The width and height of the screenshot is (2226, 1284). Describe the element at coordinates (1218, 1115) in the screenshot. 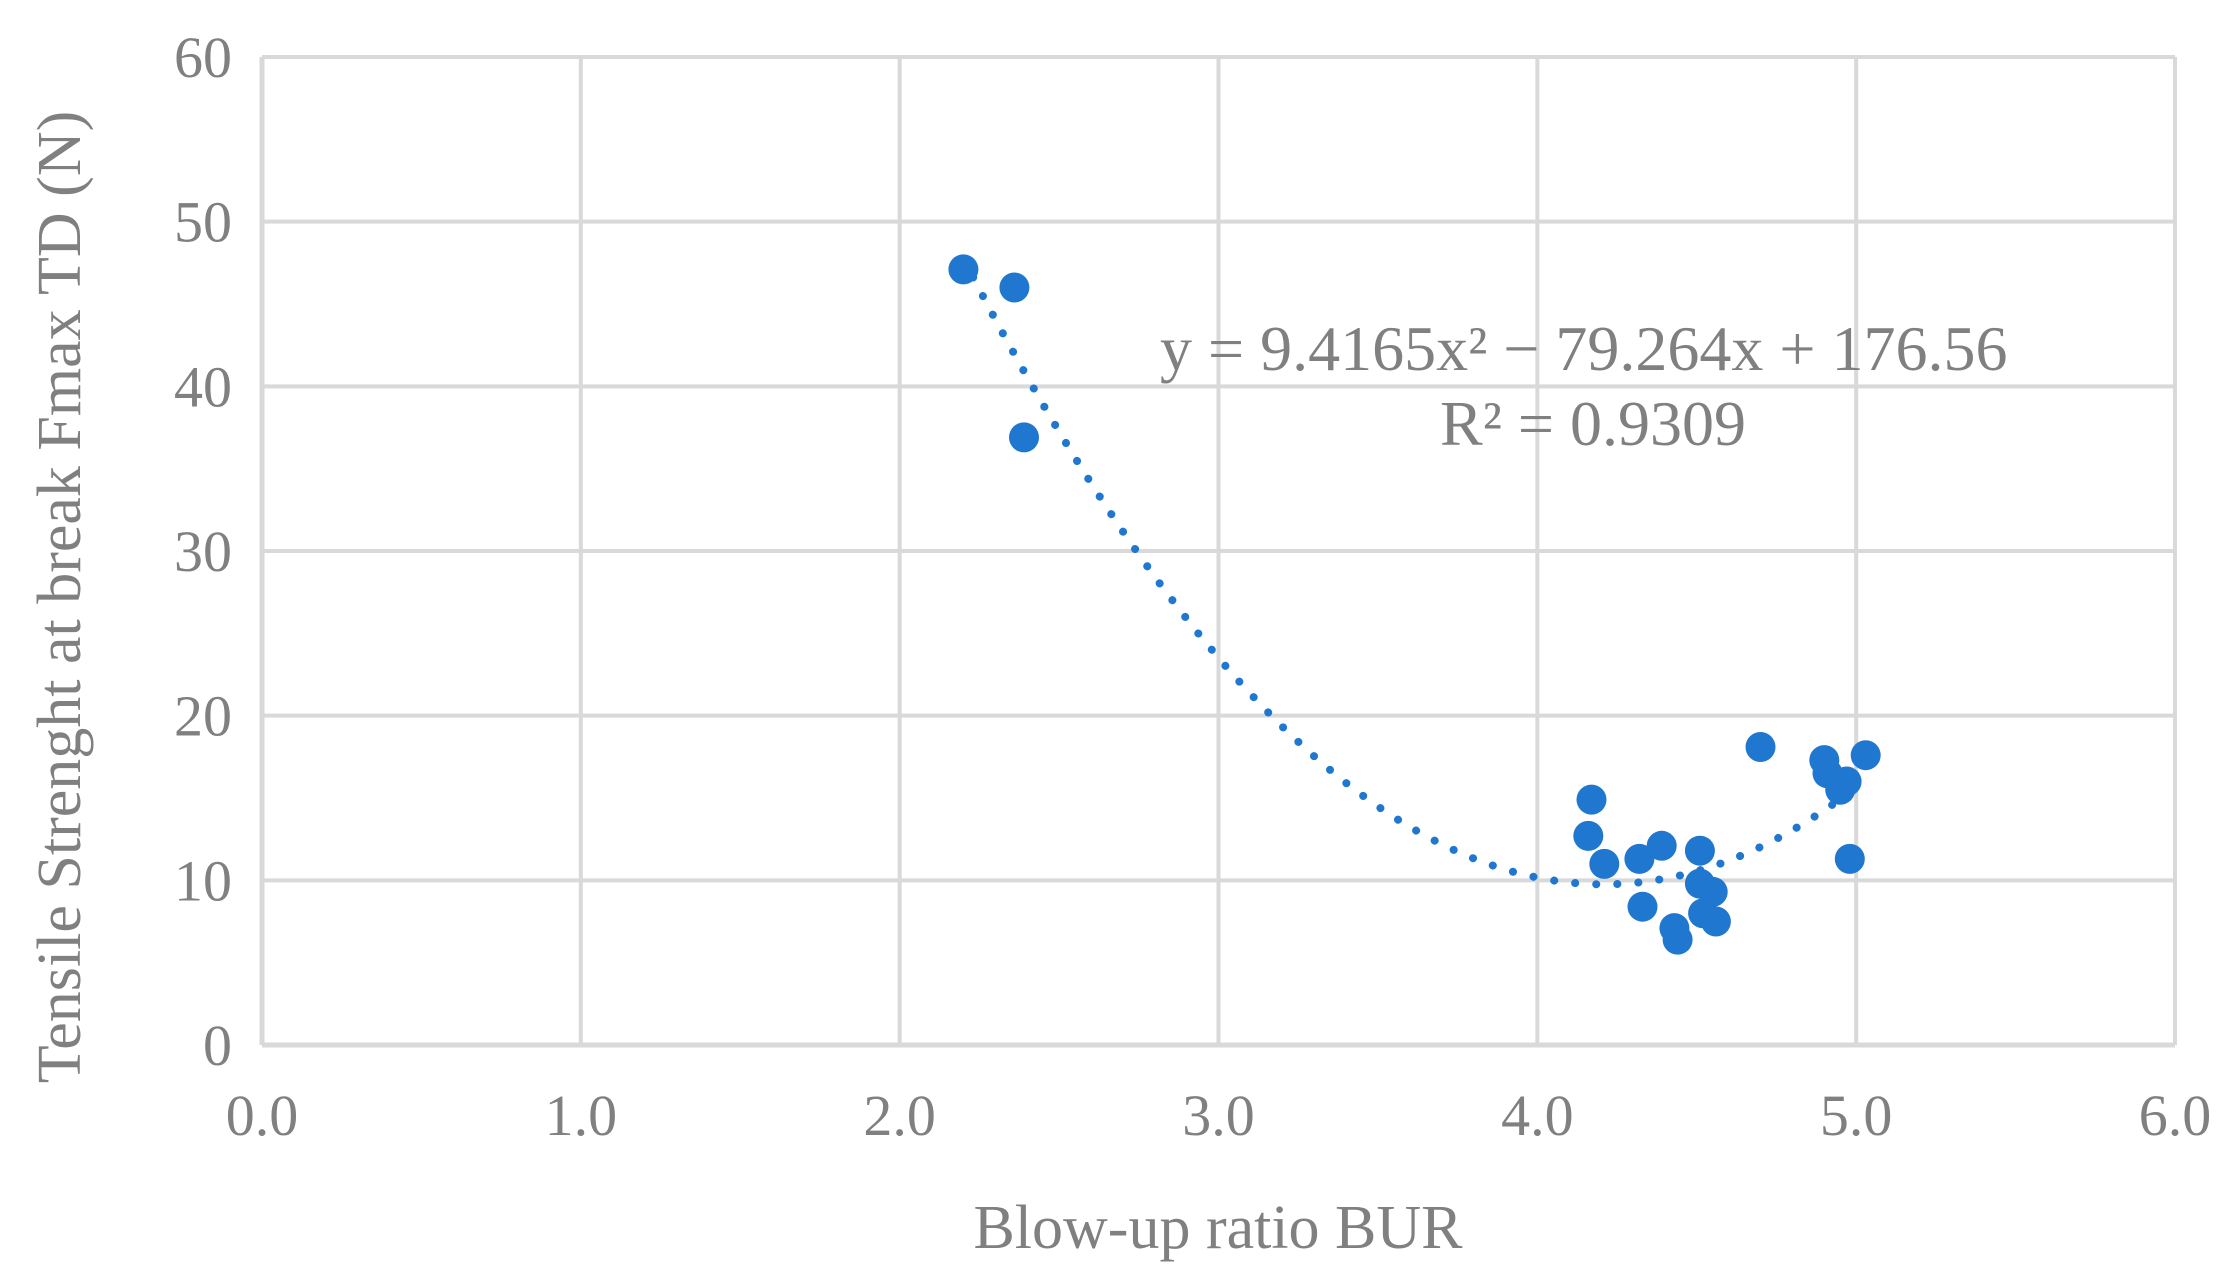

I see `x-tick-label: 3.0` at that location.